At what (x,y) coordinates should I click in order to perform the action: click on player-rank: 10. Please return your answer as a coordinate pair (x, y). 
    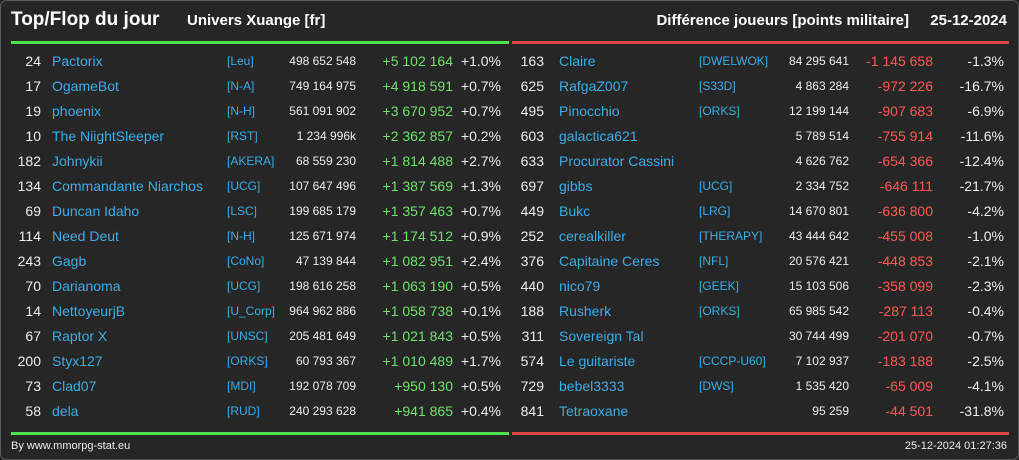
    Looking at the image, I should click on (33, 136).